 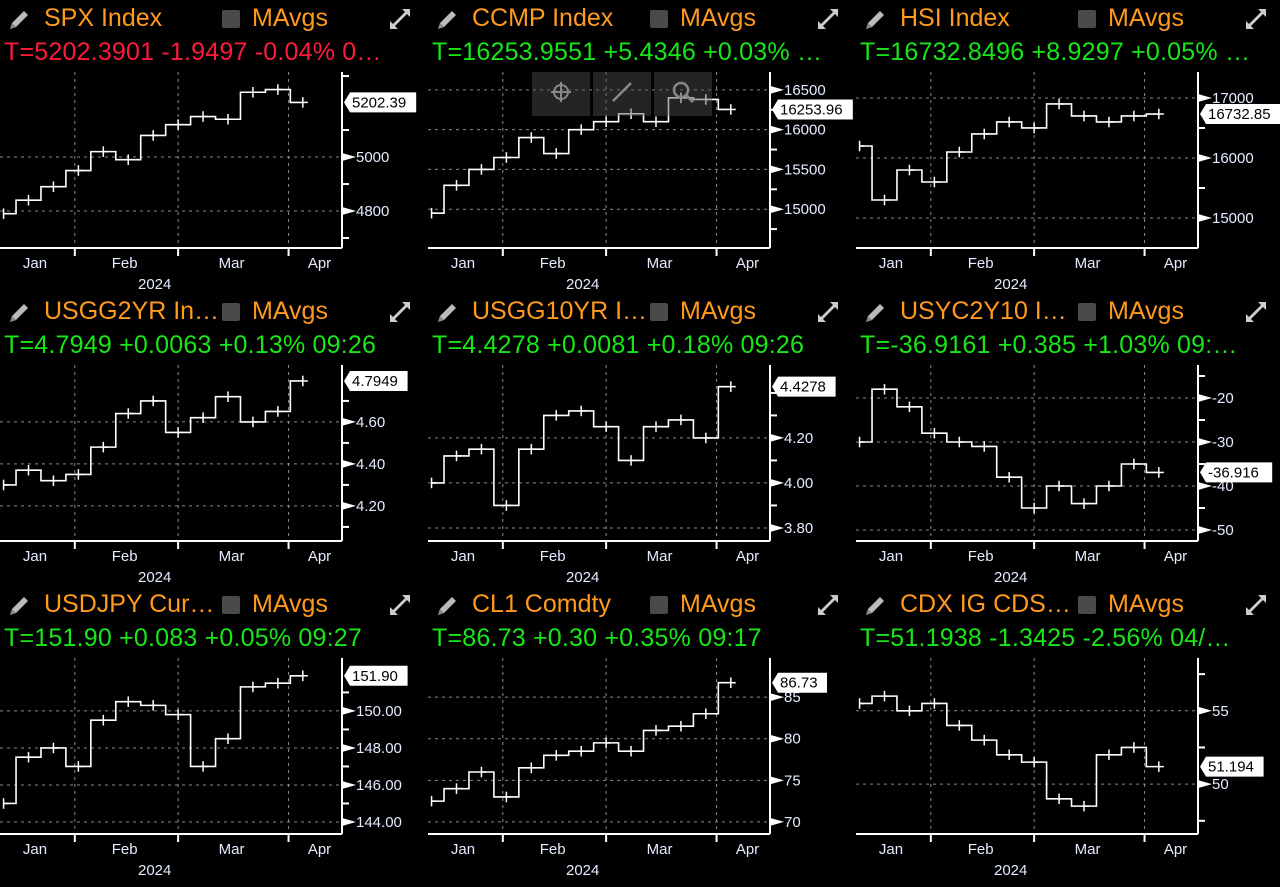 I want to click on last-price-tag: 4.7949, so click(x=376, y=380).